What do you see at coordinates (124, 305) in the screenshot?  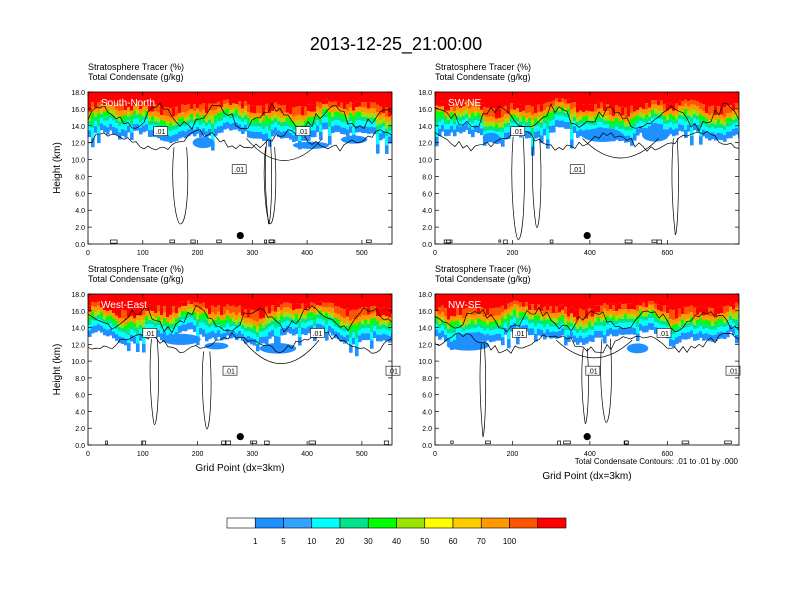 I see `section-label: West-East` at bounding box center [124, 305].